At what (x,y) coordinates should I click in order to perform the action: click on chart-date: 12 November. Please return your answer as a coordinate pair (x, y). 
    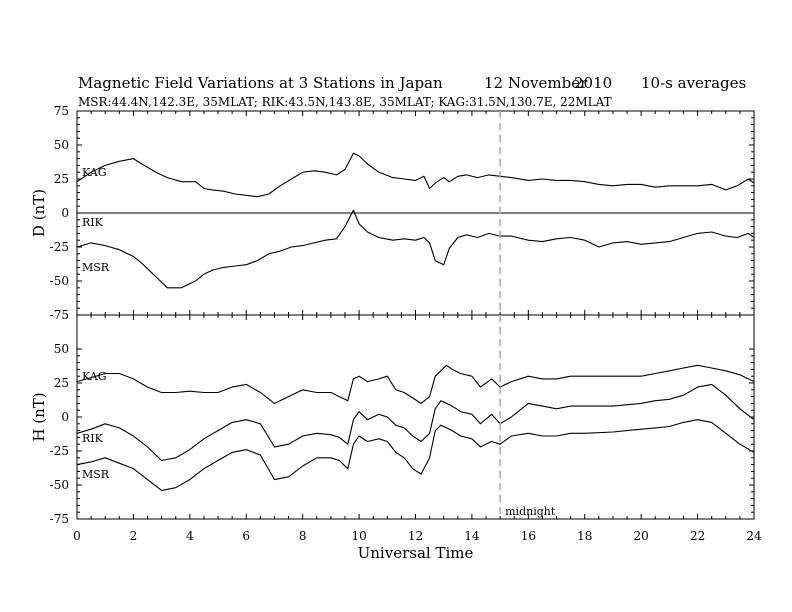
    Looking at the image, I should click on (536, 83).